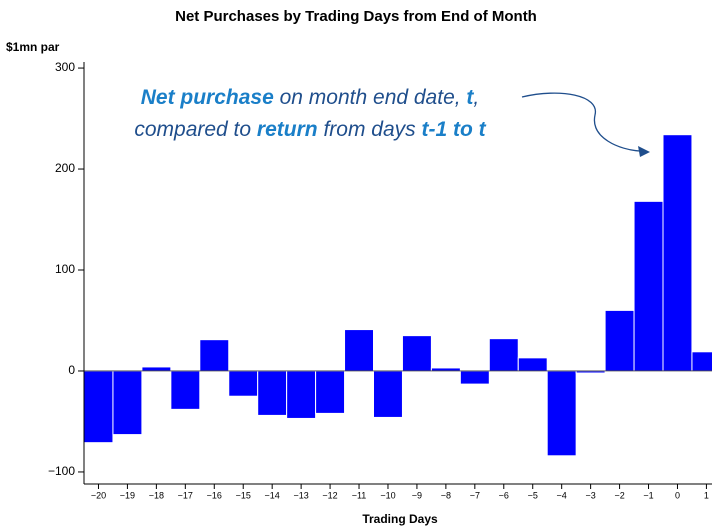 This screenshot has width=712, height=531. What do you see at coordinates (387, 495) in the screenshot?
I see `x-tick-label: −10` at bounding box center [387, 495].